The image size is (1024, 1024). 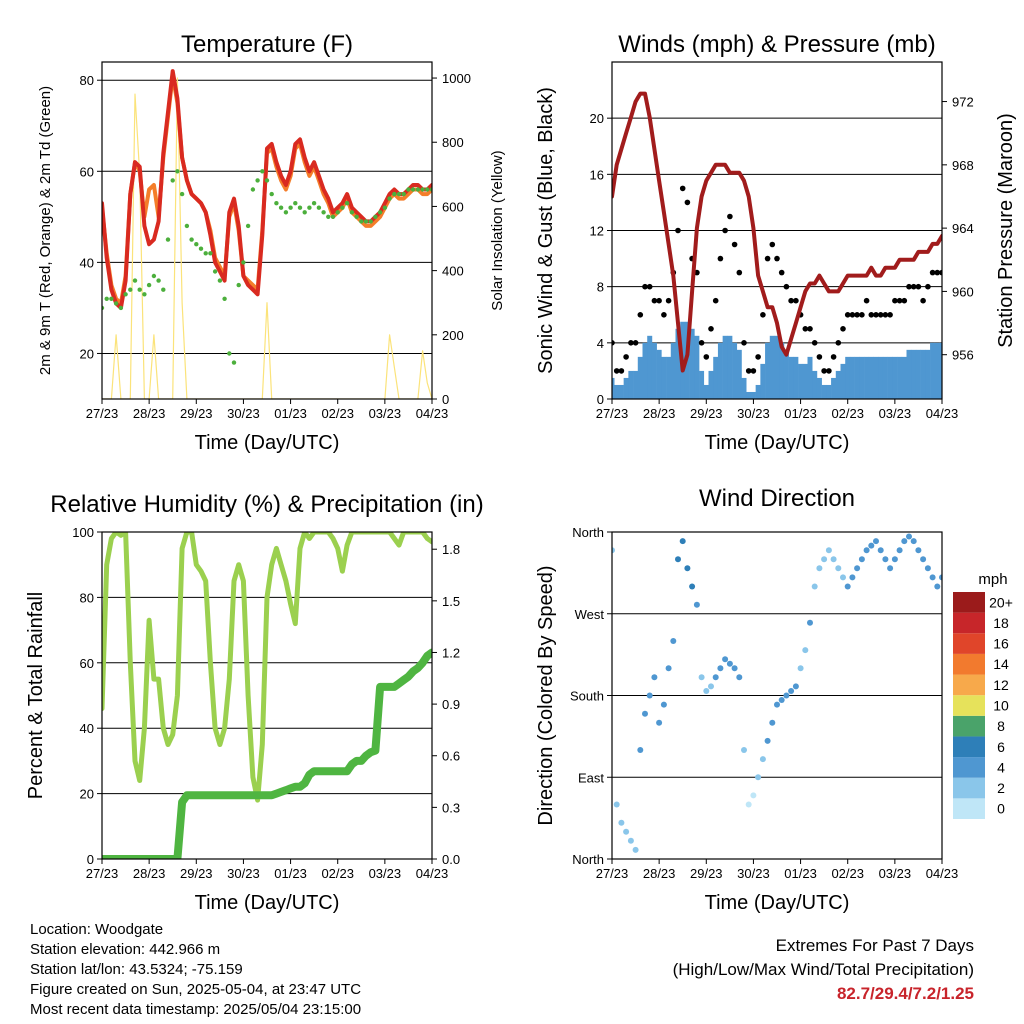 I want to click on x-tick-label: 01/23, so click(x=800, y=873).